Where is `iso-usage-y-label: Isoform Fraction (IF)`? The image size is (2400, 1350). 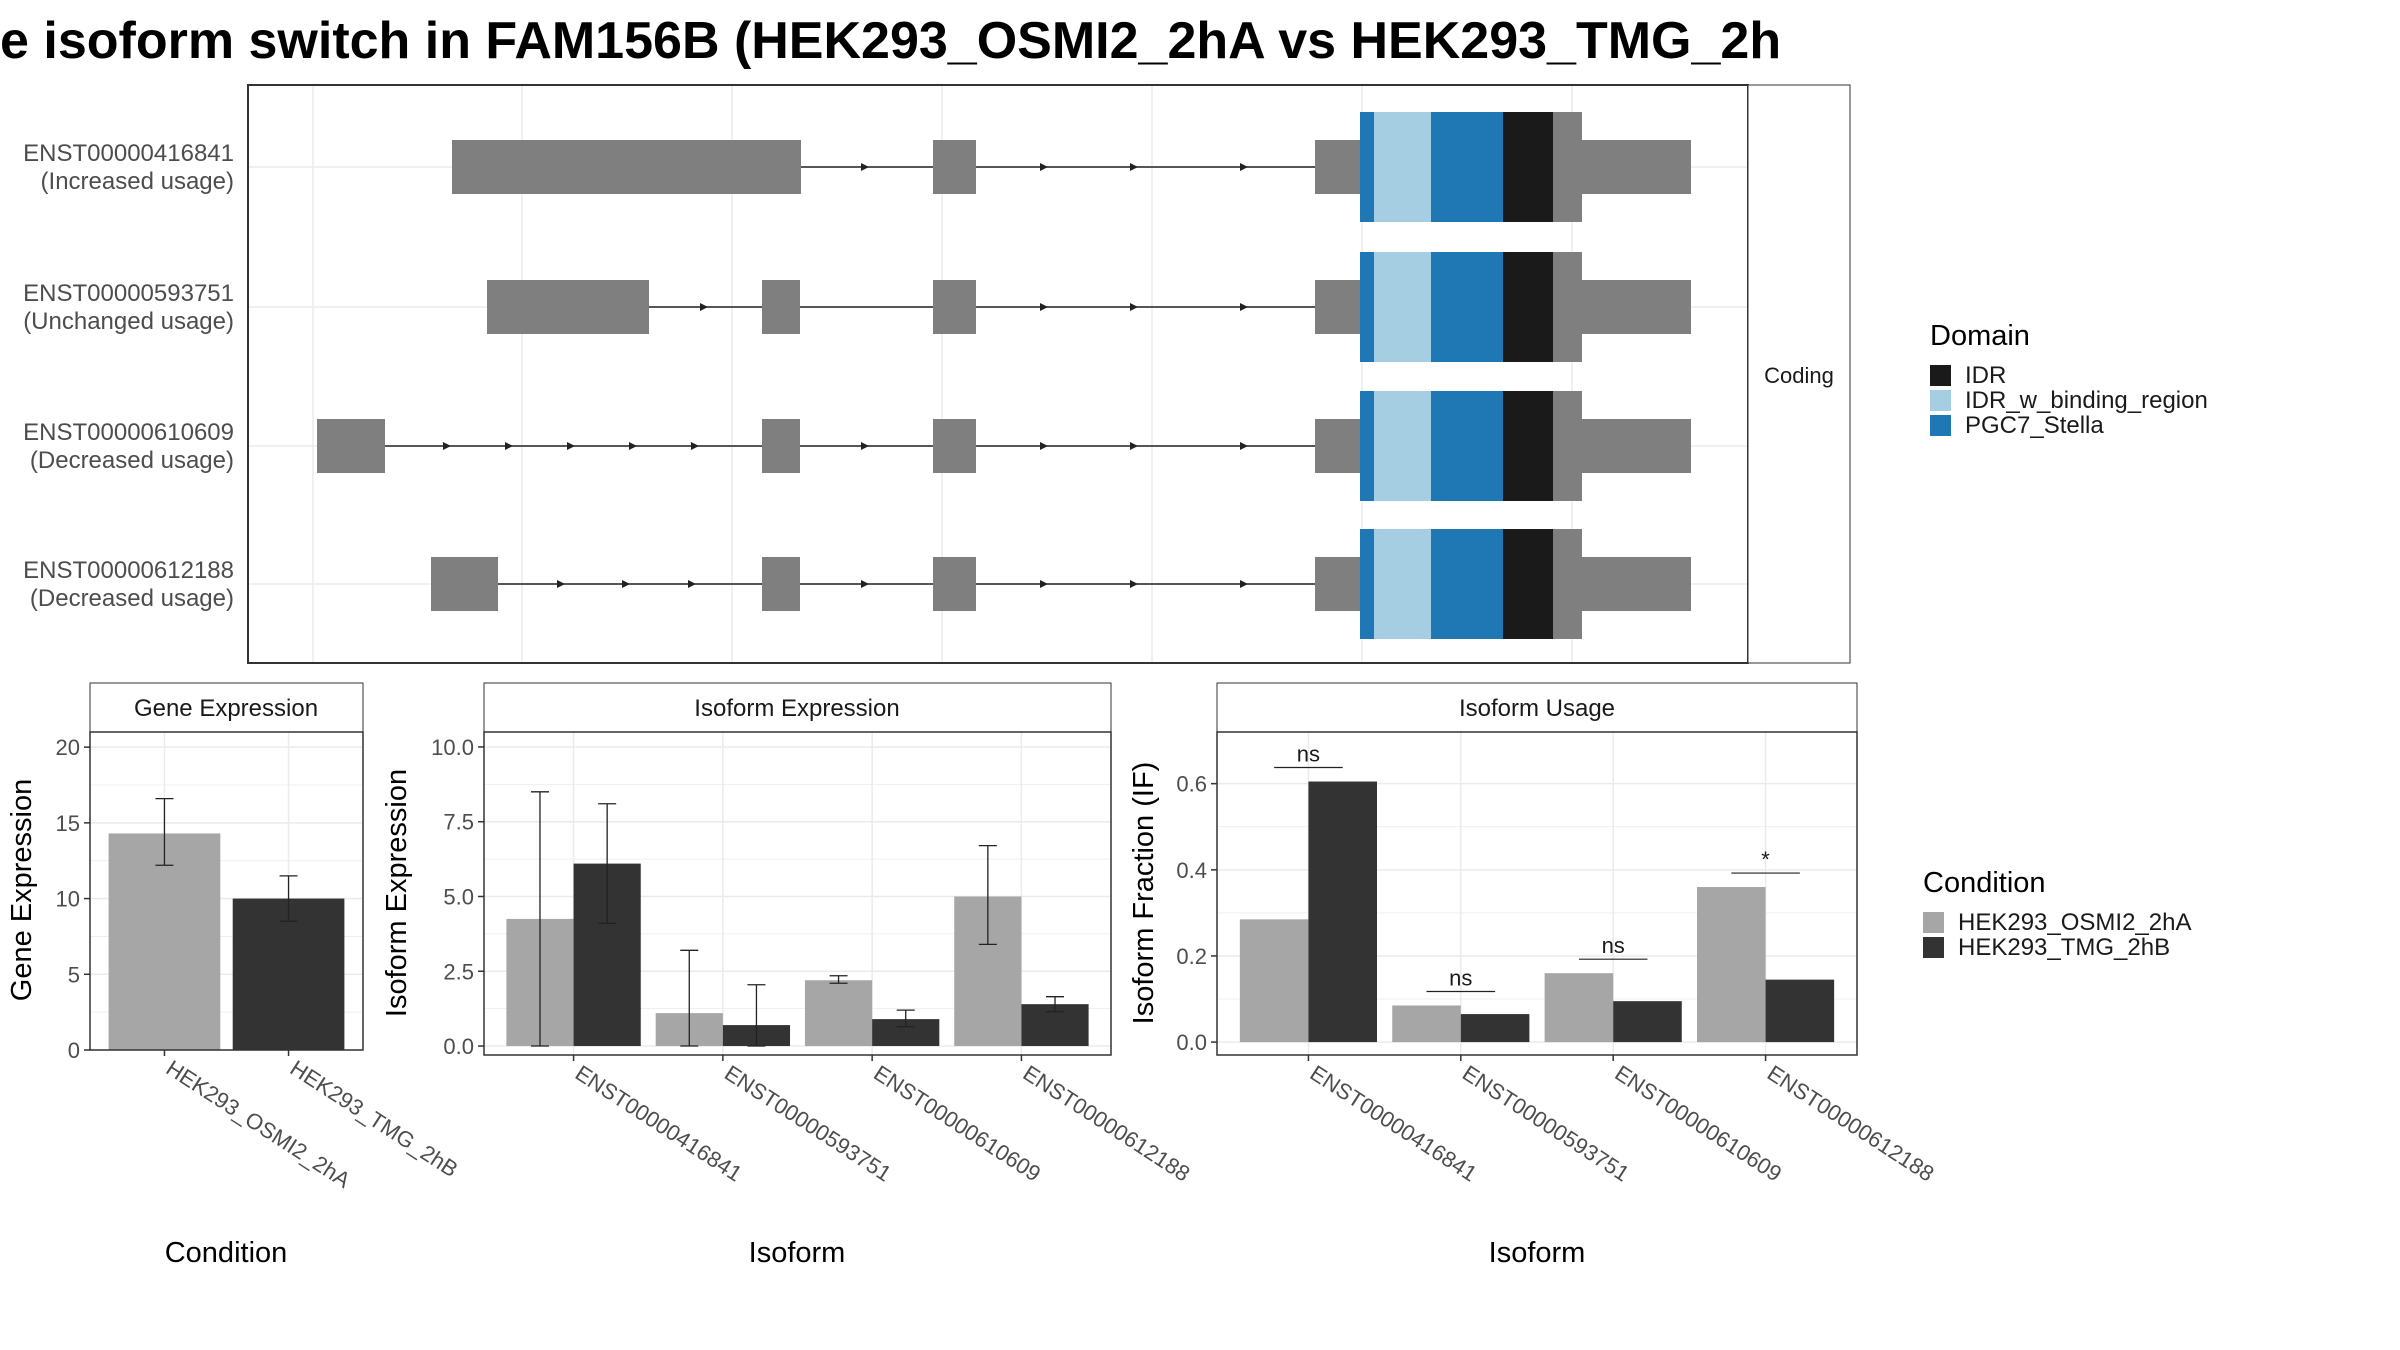
iso-usage-y-label: Isoform Fraction (IF) is located at coordinates (1144, 893).